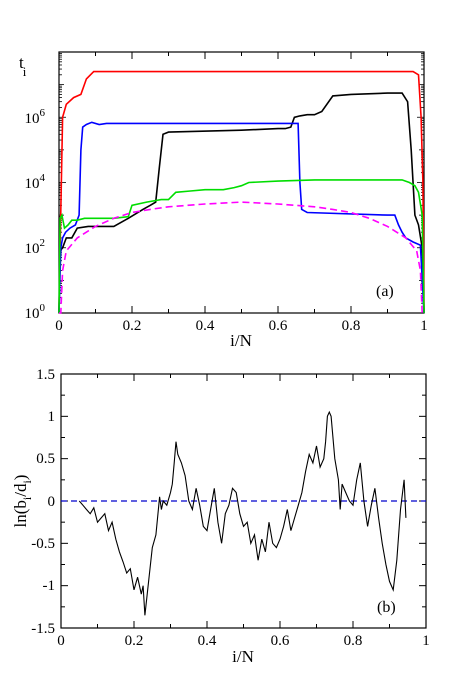 This screenshot has height=681, width=474. What do you see at coordinates (241, 340) in the screenshot?
I see `x-axis-label-a: i/N` at bounding box center [241, 340].